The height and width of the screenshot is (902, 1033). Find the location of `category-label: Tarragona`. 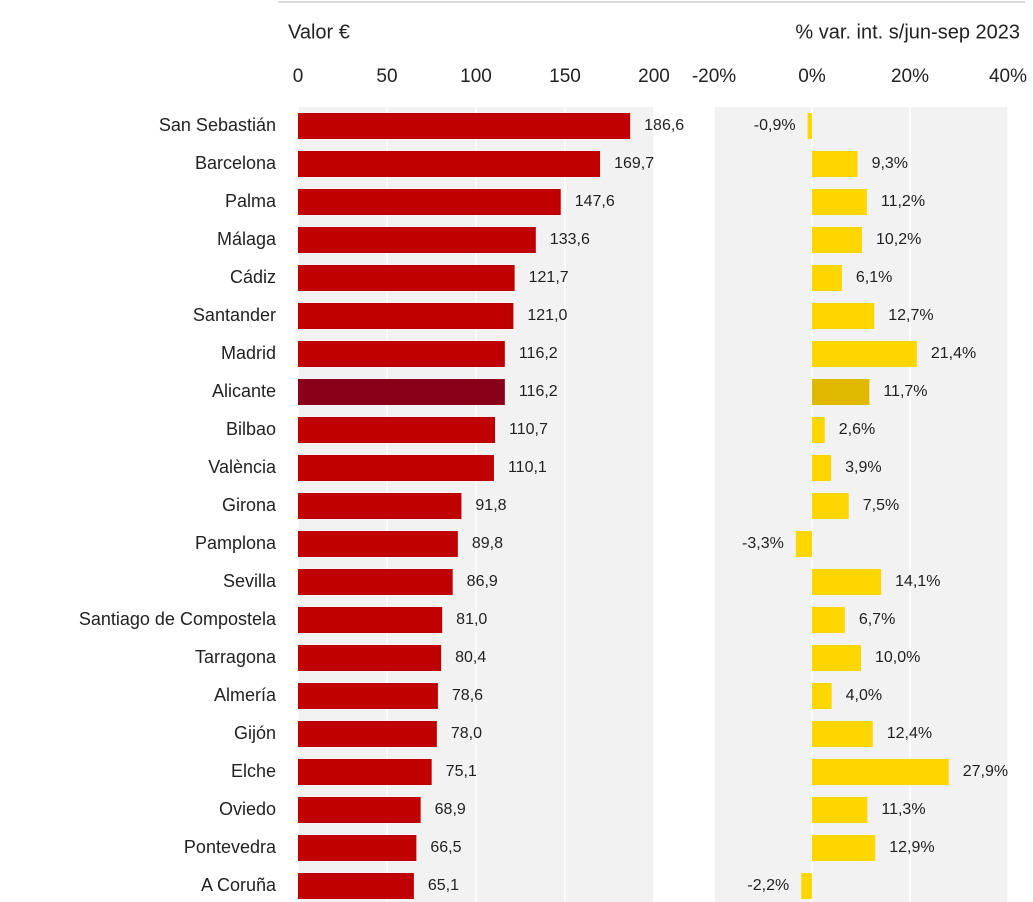

category-label: Tarragona is located at coordinates (236, 657).